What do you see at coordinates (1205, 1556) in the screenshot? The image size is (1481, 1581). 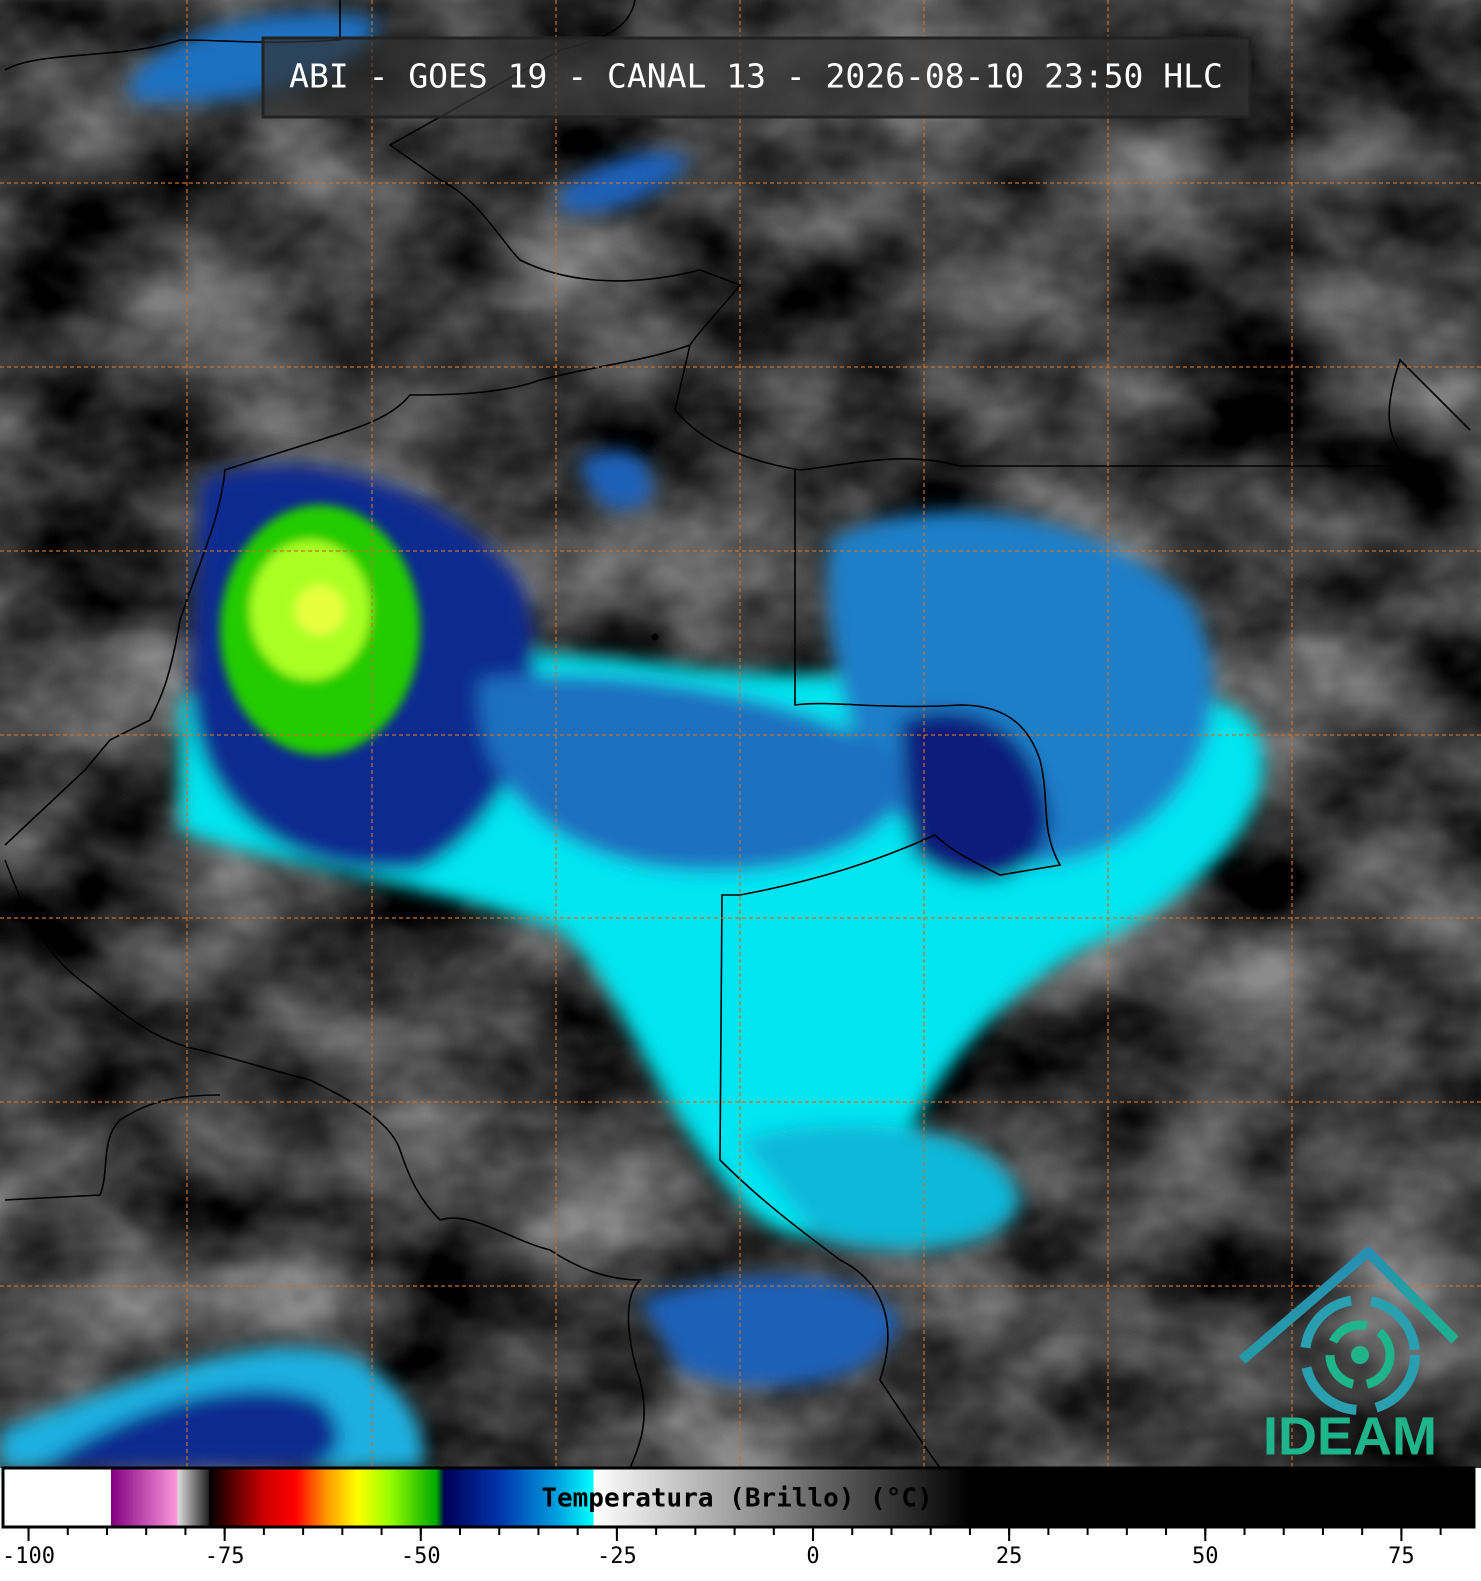 I see `tick-label: 50` at bounding box center [1205, 1556].